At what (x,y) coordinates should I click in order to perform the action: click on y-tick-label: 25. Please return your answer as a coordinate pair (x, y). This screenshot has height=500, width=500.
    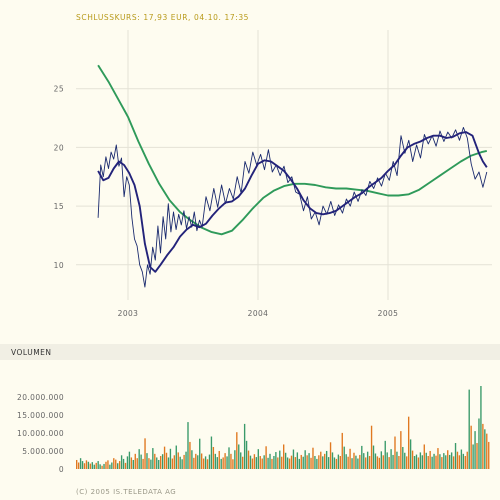
    Looking at the image, I should click on (59, 89).